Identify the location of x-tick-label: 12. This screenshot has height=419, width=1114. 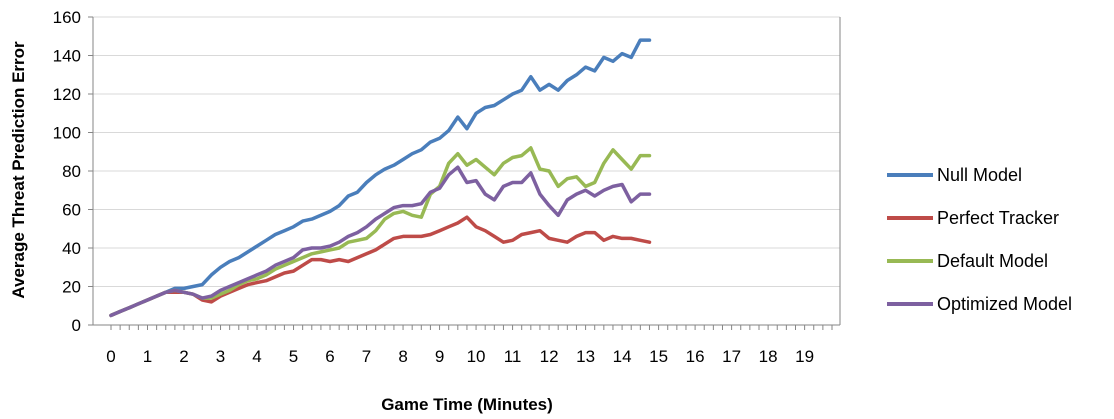
(549, 356).